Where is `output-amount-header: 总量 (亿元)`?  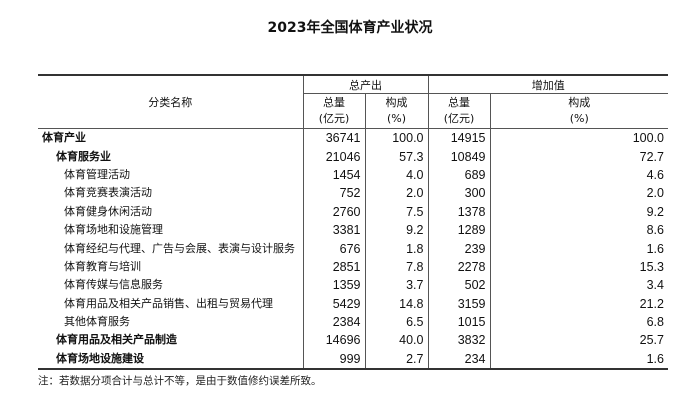
output-amount-header: 总量 (亿元) is located at coordinates (333, 111).